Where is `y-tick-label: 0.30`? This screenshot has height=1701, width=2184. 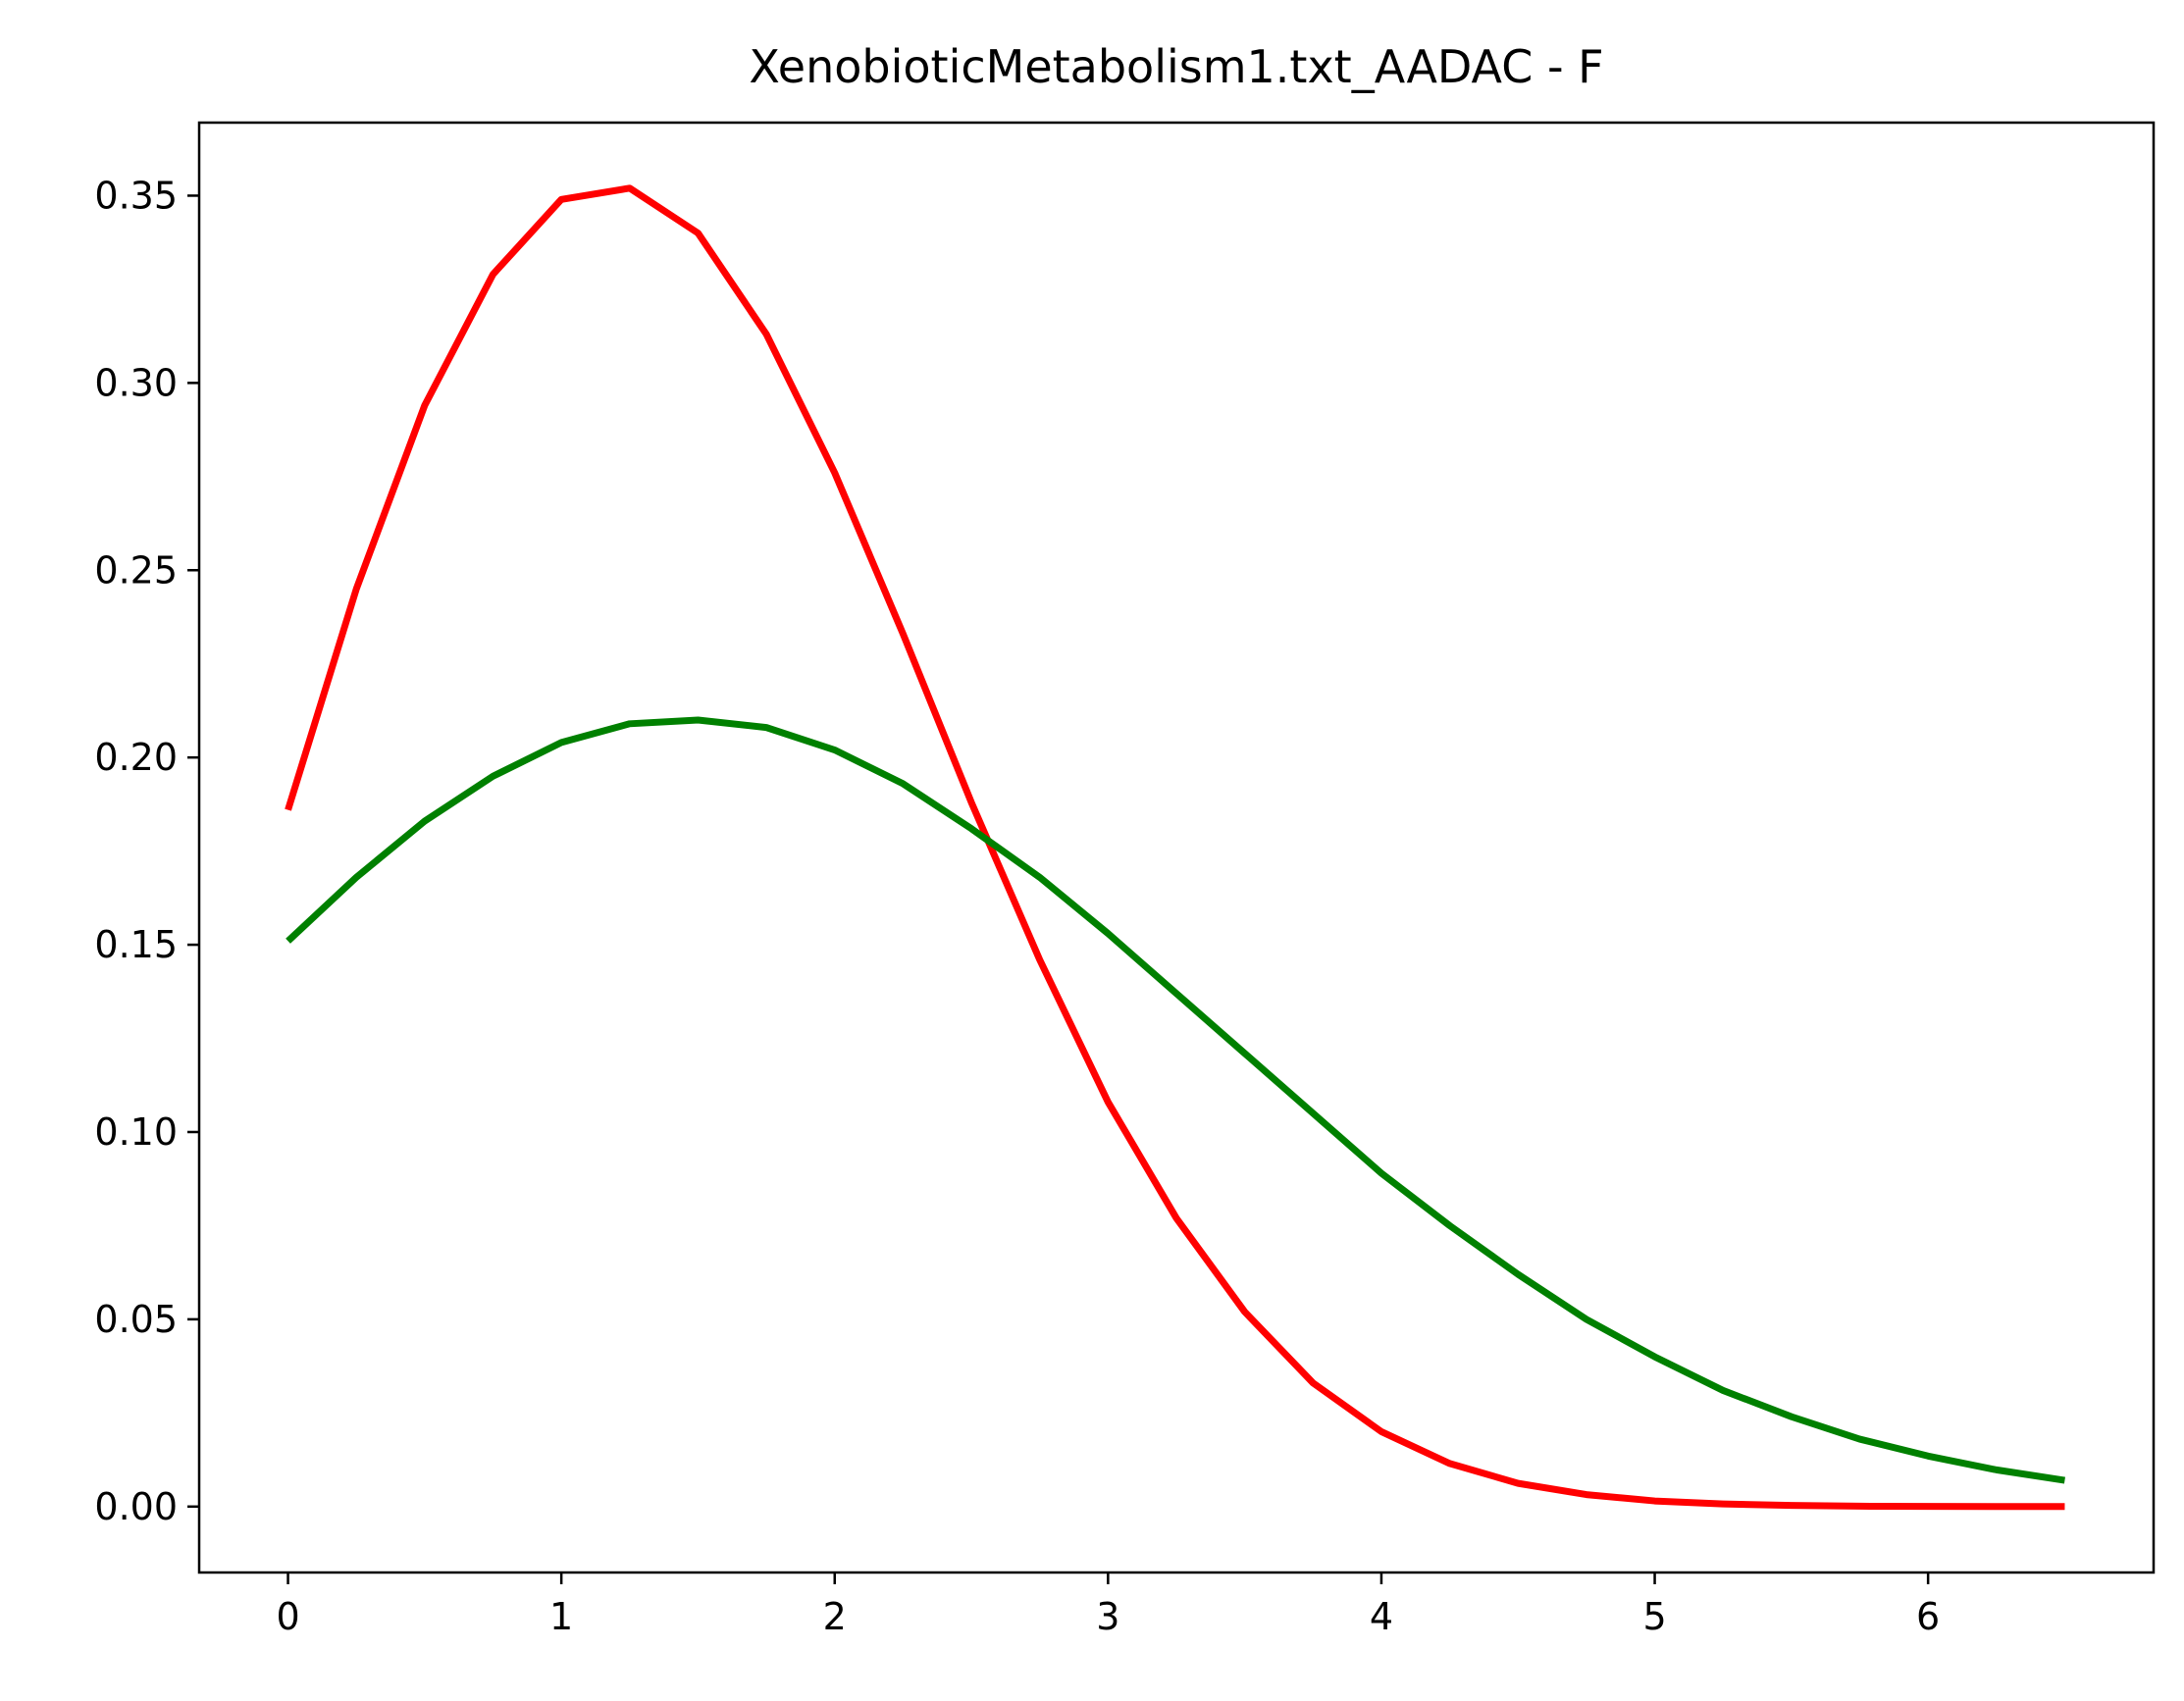
y-tick-label: 0.30 is located at coordinates (136, 383).